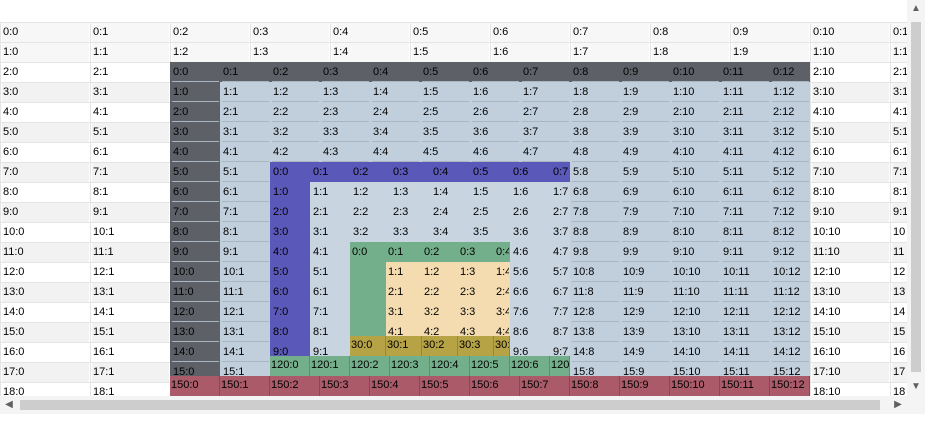 The width and height of the screenshot is (925, 443). Describe the element at coordinates (595, 132) in the screenshot. I see `grid-cell: 3:8` at that location.